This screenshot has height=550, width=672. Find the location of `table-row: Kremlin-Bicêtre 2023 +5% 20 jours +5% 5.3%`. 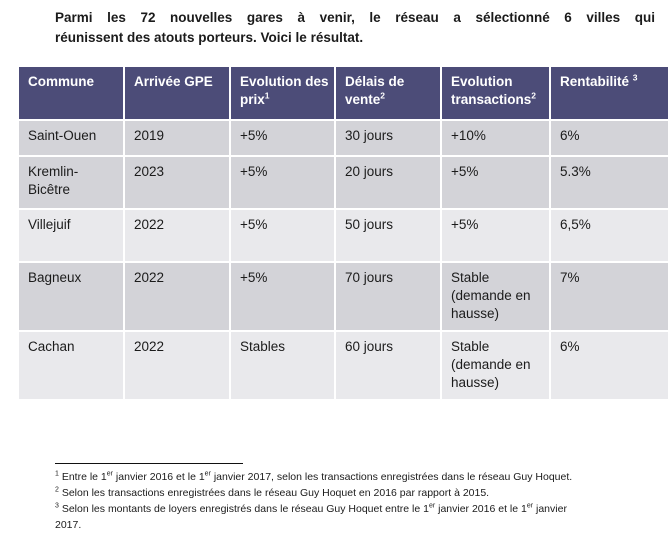

table-row: Kremlin-Bicêtre 2023 +5% 20 jours +5% 5.3% is located at coordinates (343, 182).